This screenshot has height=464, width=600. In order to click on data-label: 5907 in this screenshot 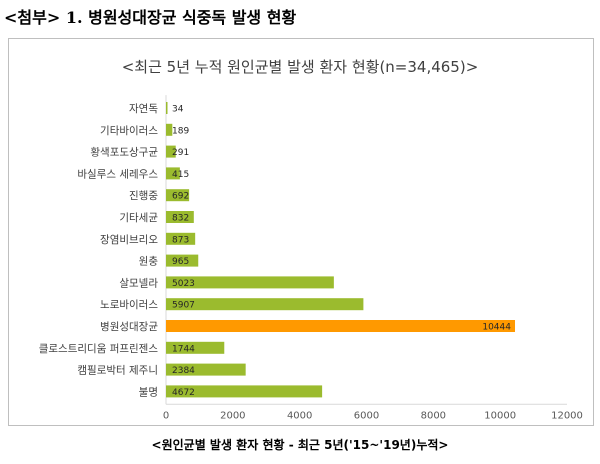, I will do `click(183, 306)`.